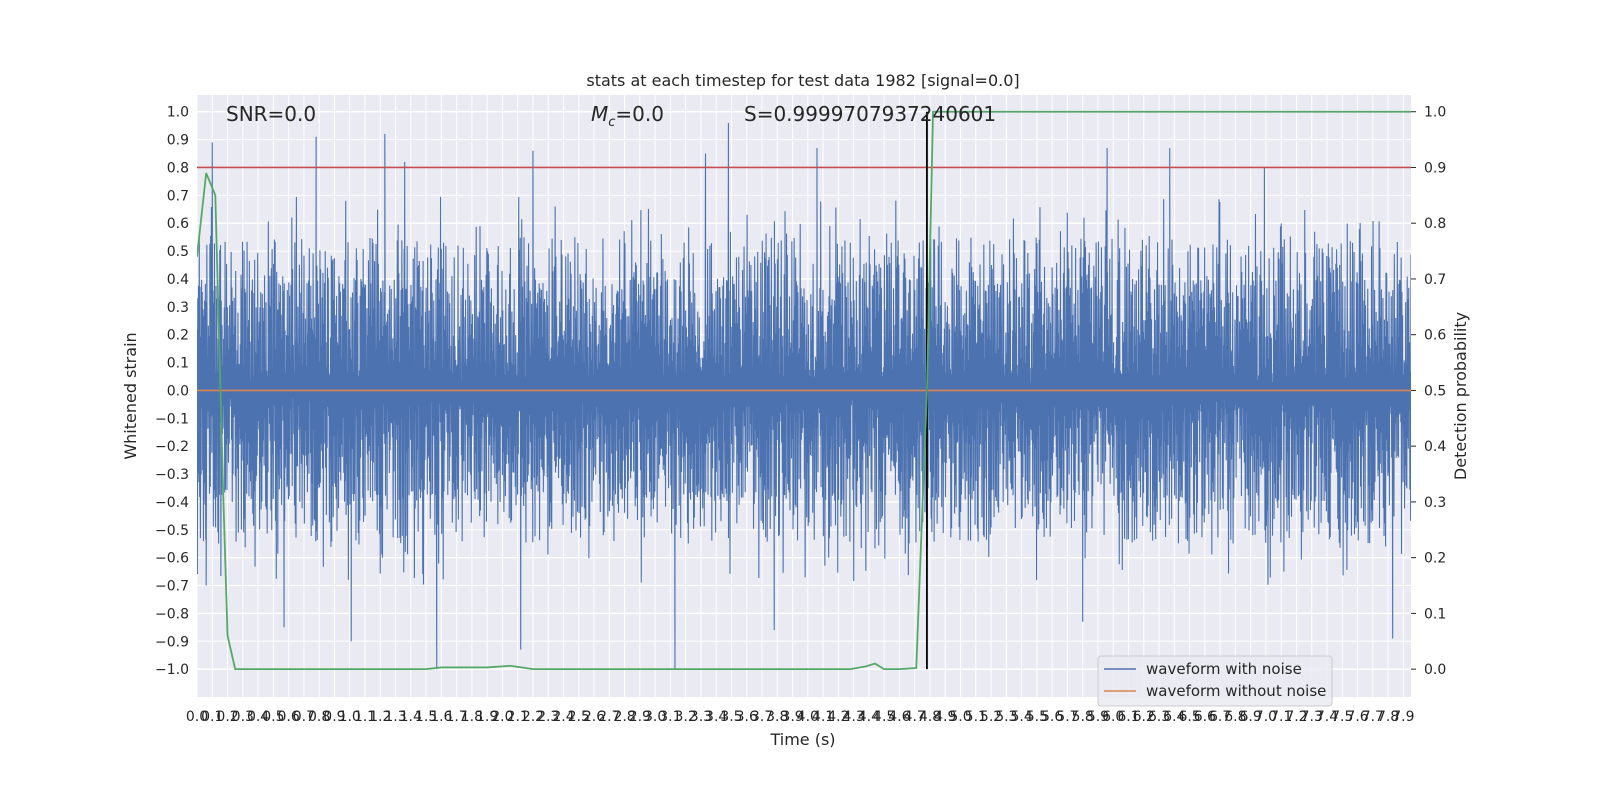 The height and width of the screenshot is (804, 1600). Describe the element at coordinates (178, 364) in the screenshot. I see `left-y-tick-label: 0.1` at that location.